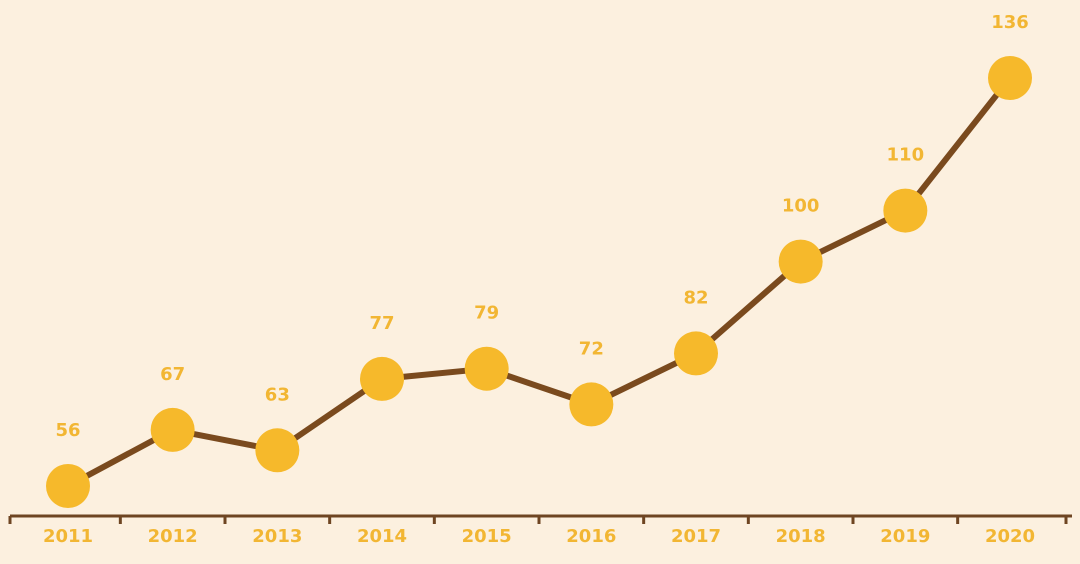 The width and height of the screenshot is (1080, 564). What do you see at coordinates (540, 519) in the screenshot?
I see `x-axis` at bounding box center [540, 519].